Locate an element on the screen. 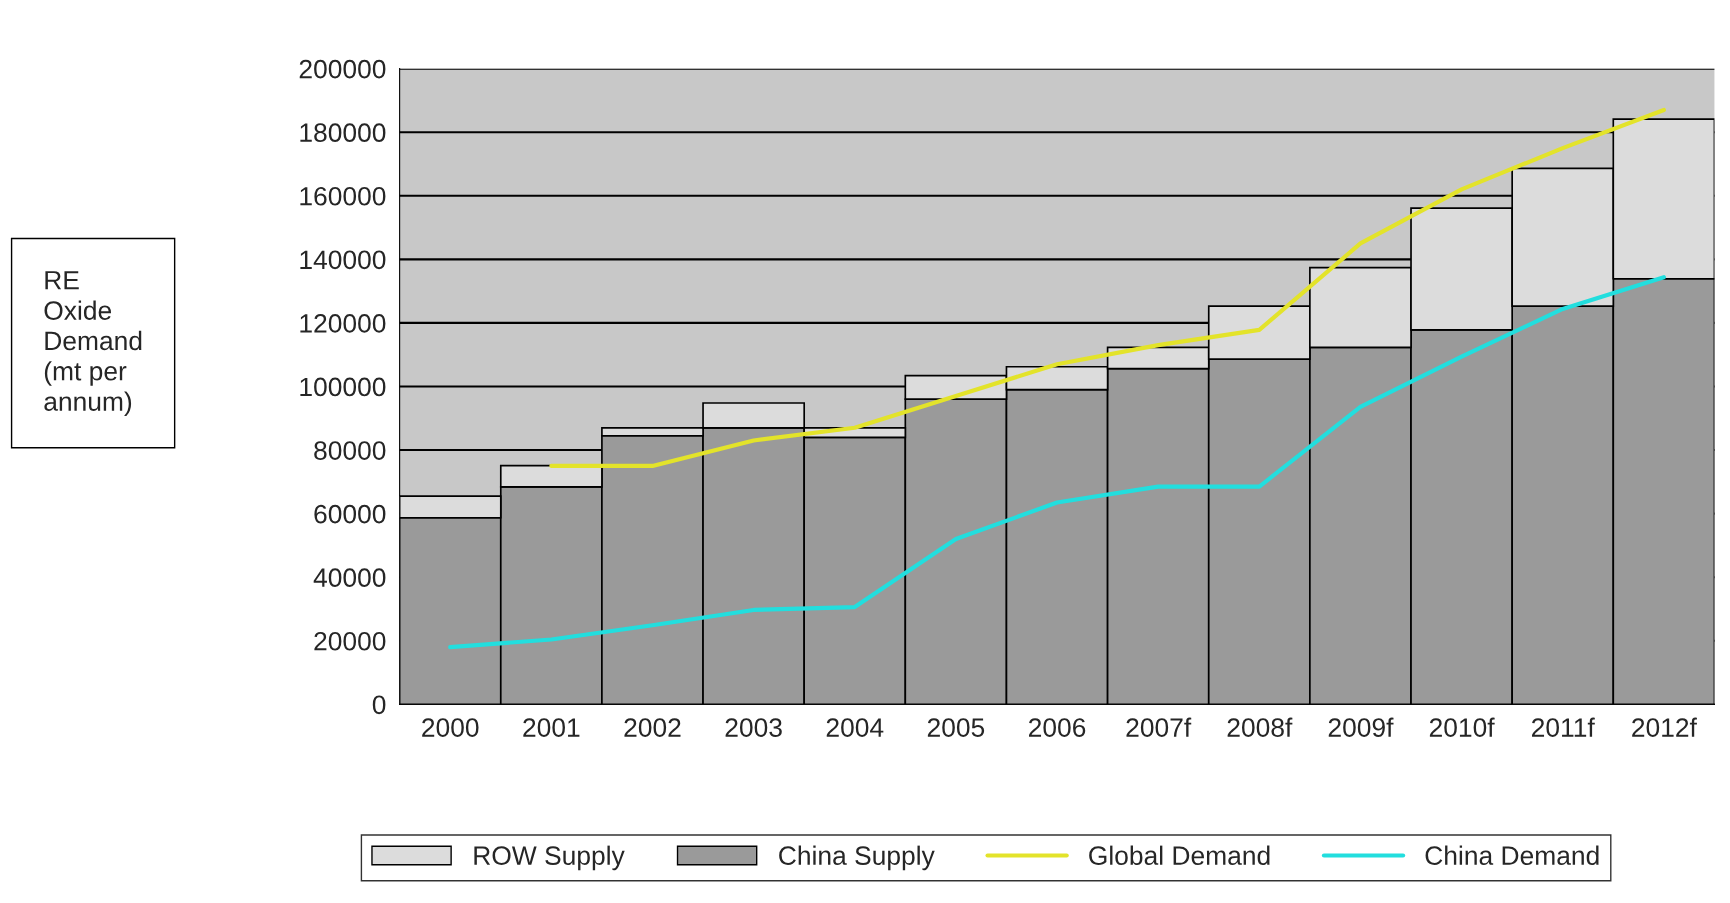 The height and width of the screenshot is (903, 1730). y-tick-label: 20000 is located at coordinates (350, 641).